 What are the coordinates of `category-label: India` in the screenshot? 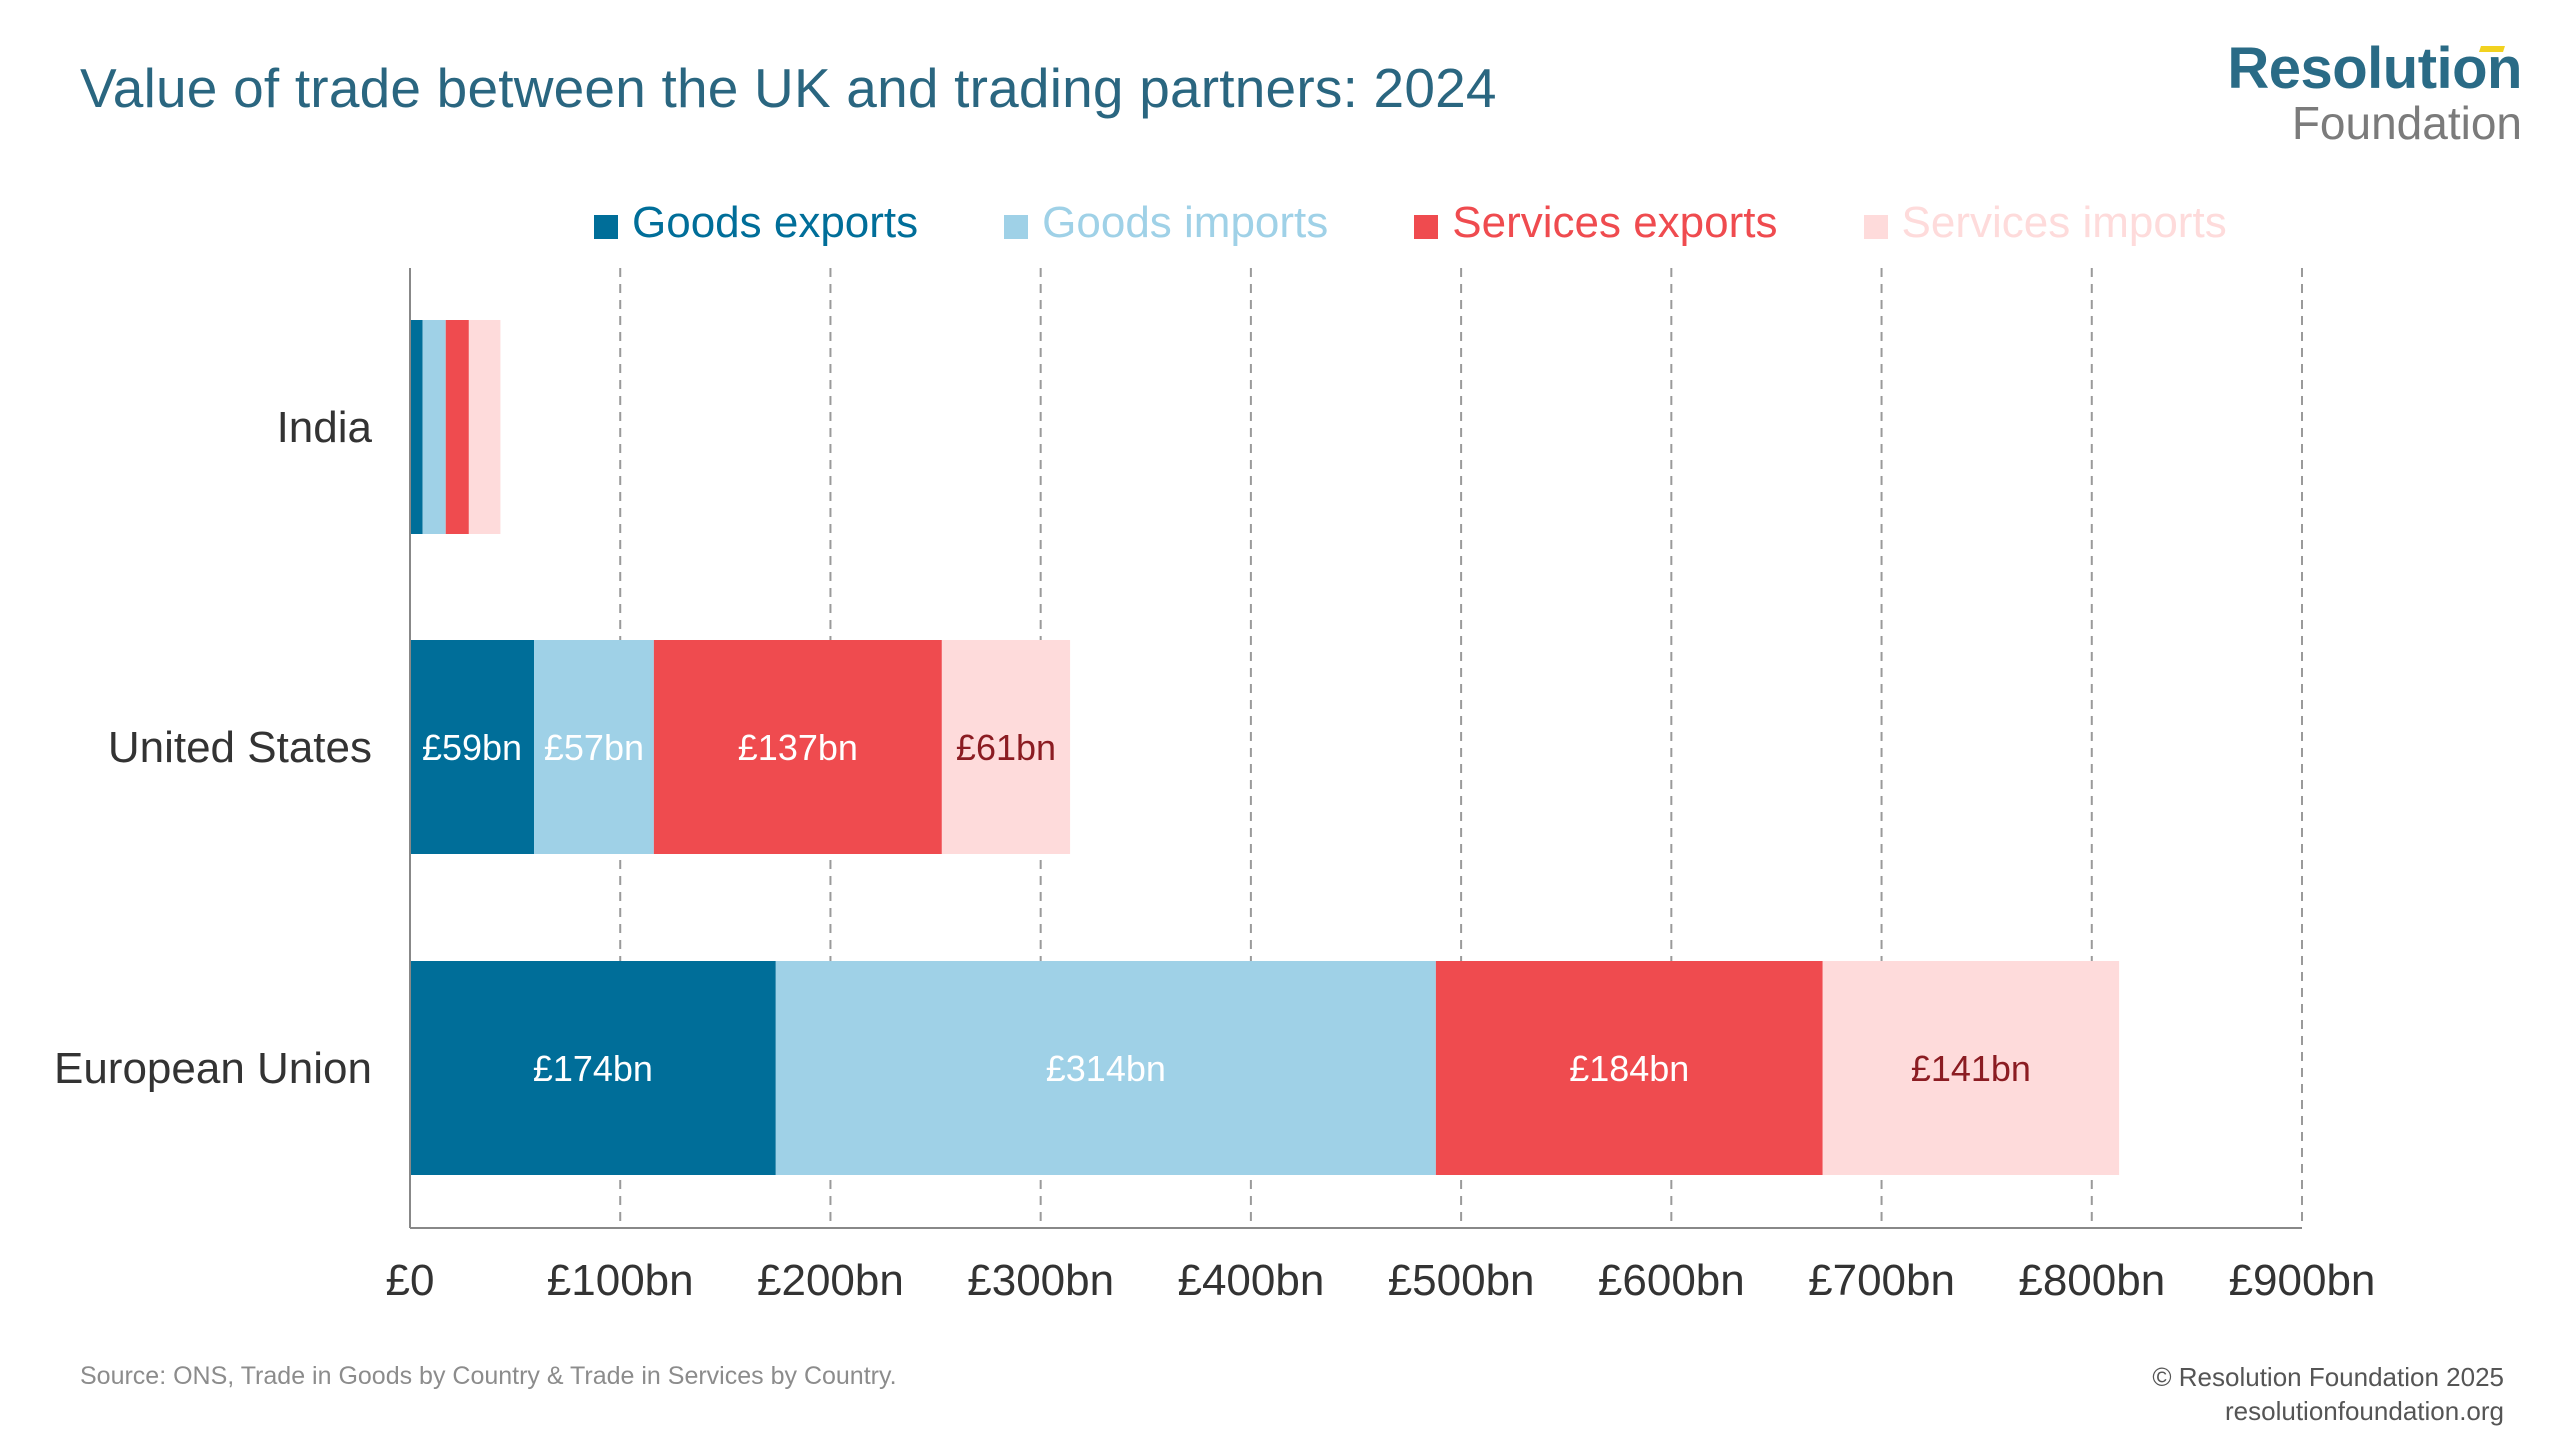 It's located at (325, 427).